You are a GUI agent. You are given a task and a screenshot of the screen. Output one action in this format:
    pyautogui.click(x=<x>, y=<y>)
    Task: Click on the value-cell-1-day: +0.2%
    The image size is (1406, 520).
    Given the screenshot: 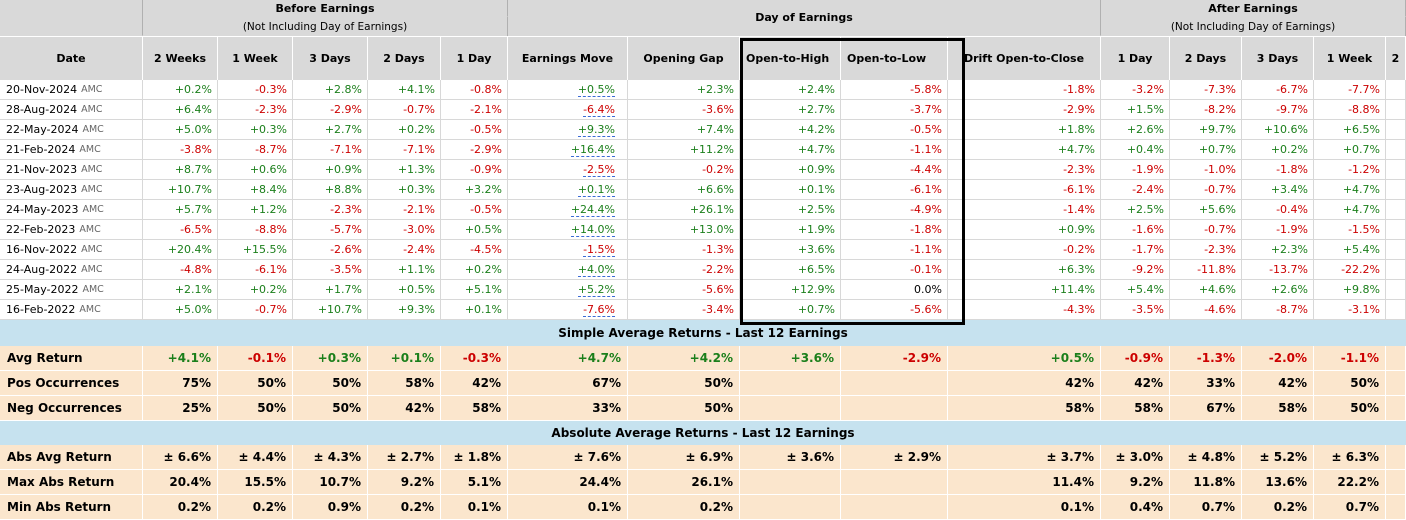 What is the action you would take?
    pyautogui.click(x=474, y=270)
    